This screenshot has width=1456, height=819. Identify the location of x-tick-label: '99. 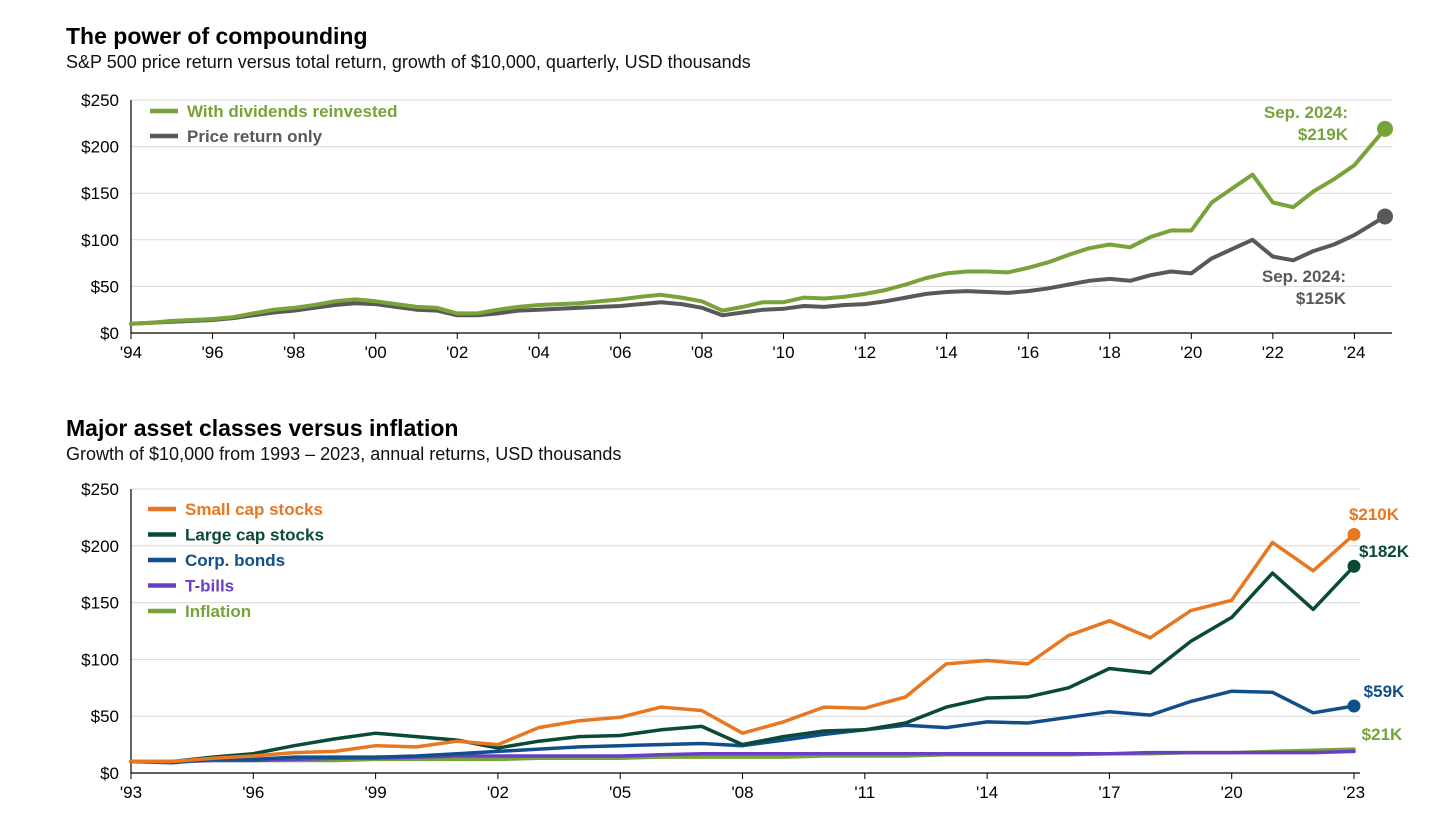
(376, 792).